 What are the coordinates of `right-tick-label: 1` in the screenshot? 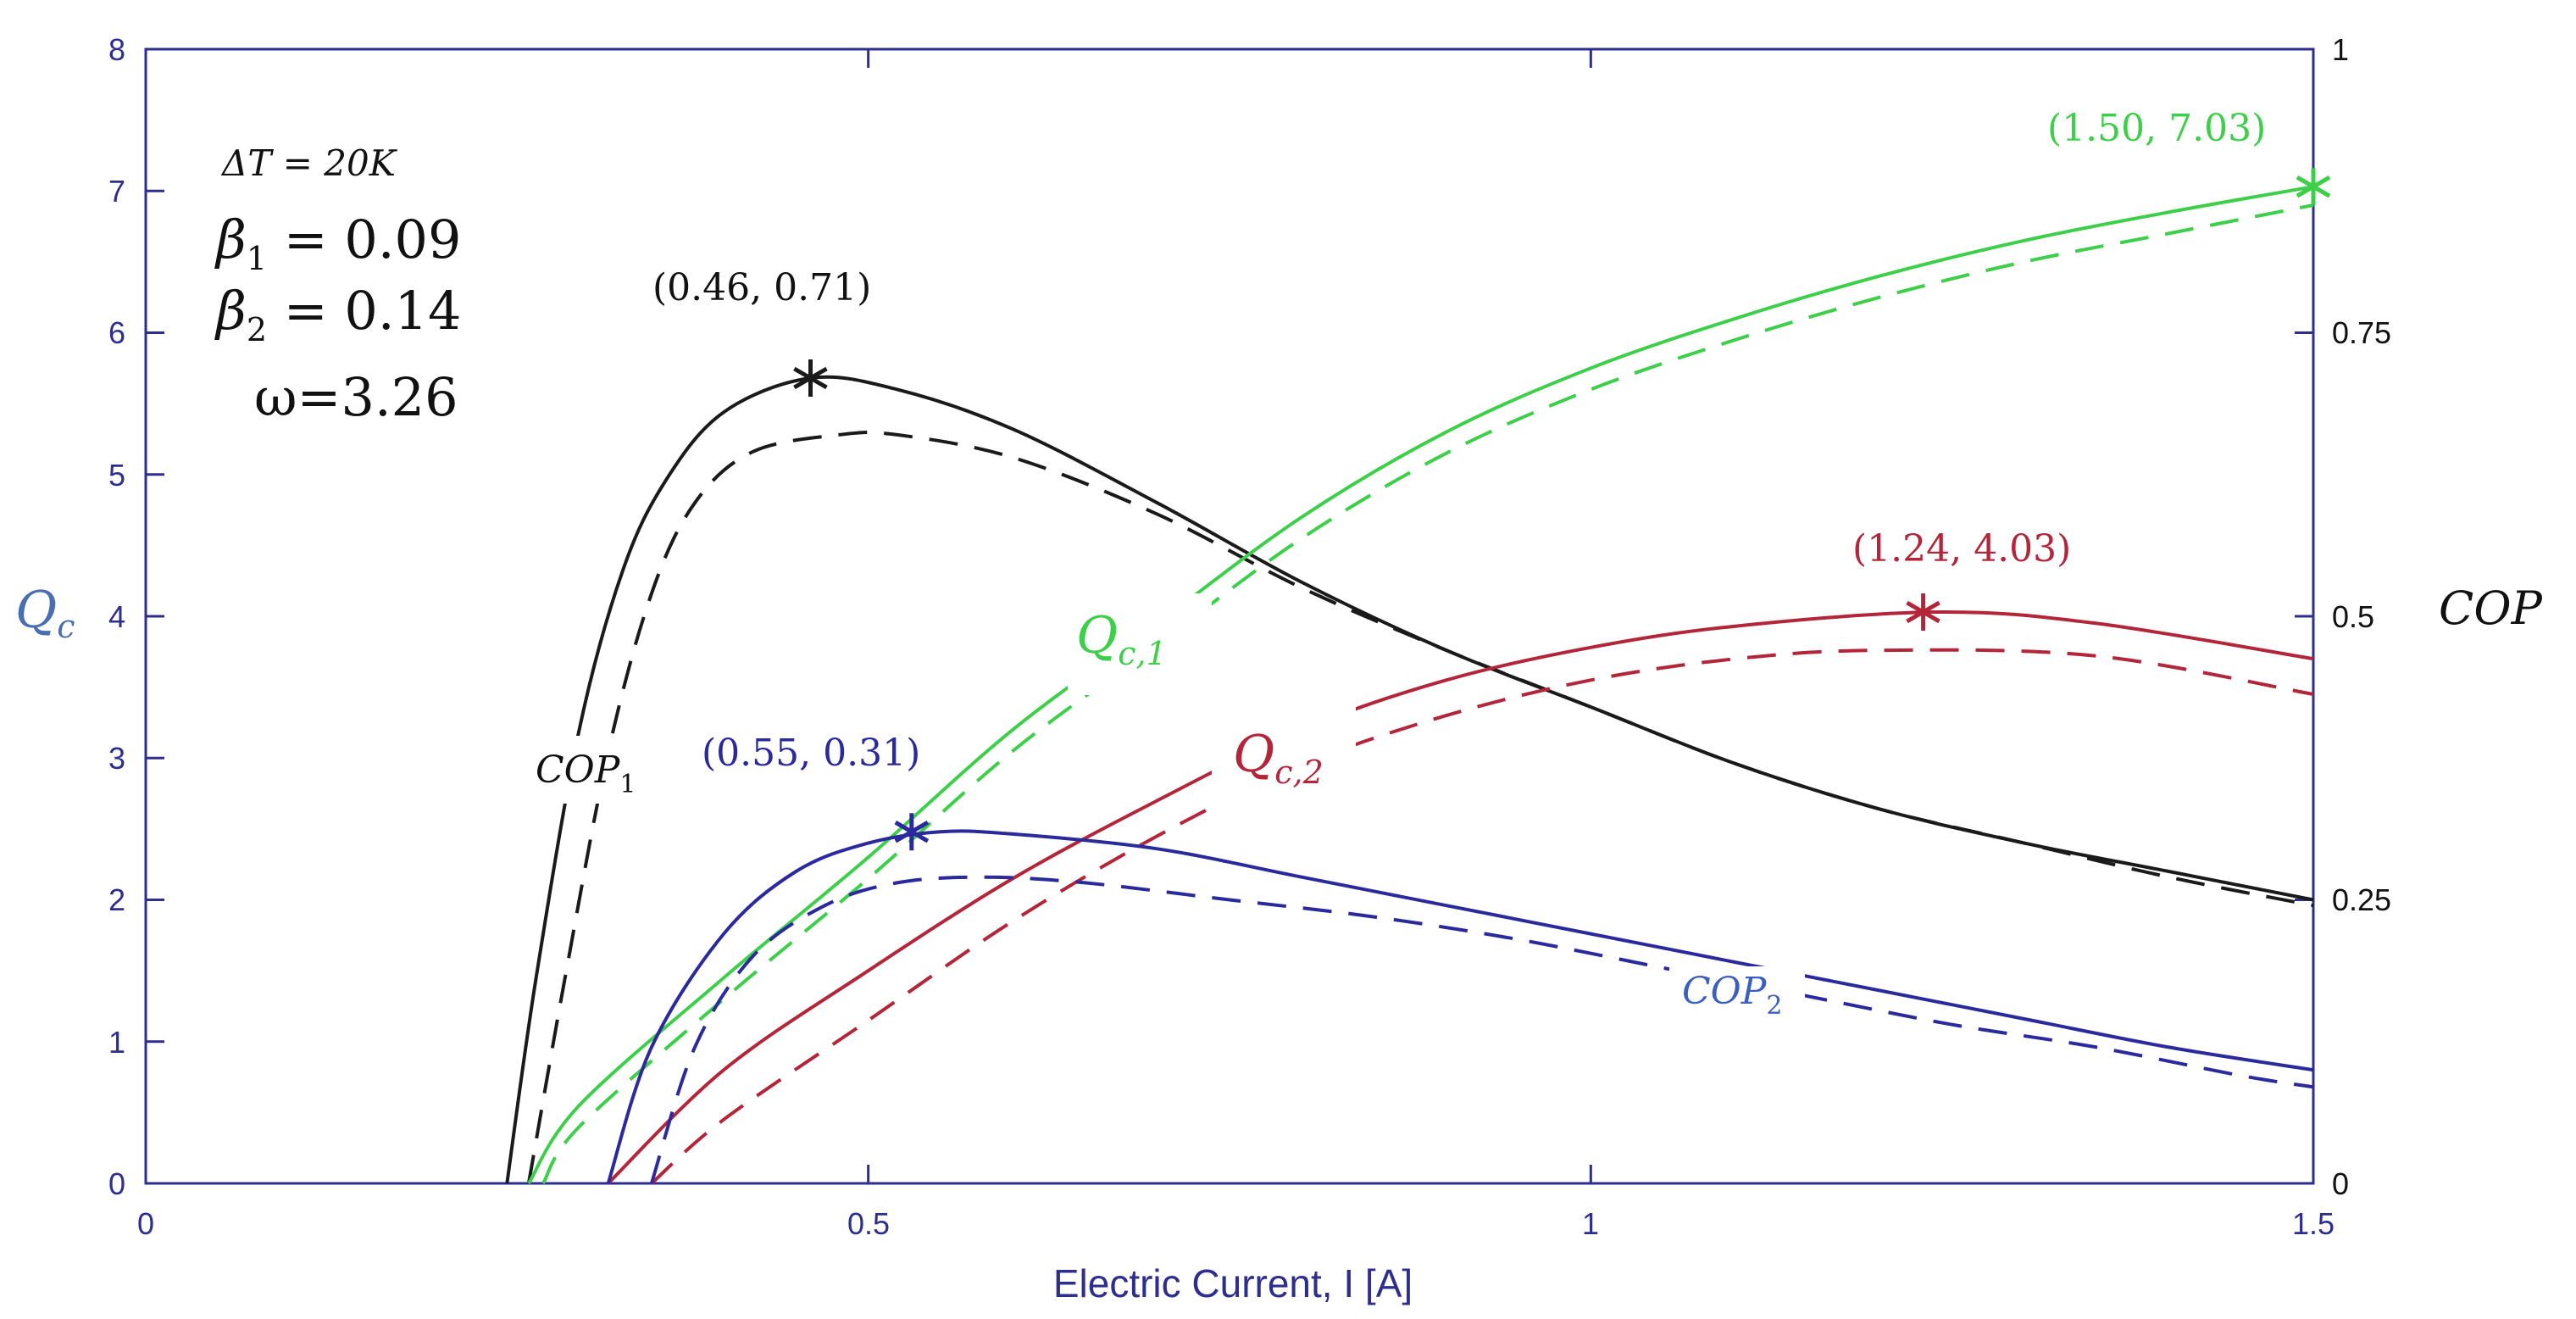 It's located at (2340, 50).